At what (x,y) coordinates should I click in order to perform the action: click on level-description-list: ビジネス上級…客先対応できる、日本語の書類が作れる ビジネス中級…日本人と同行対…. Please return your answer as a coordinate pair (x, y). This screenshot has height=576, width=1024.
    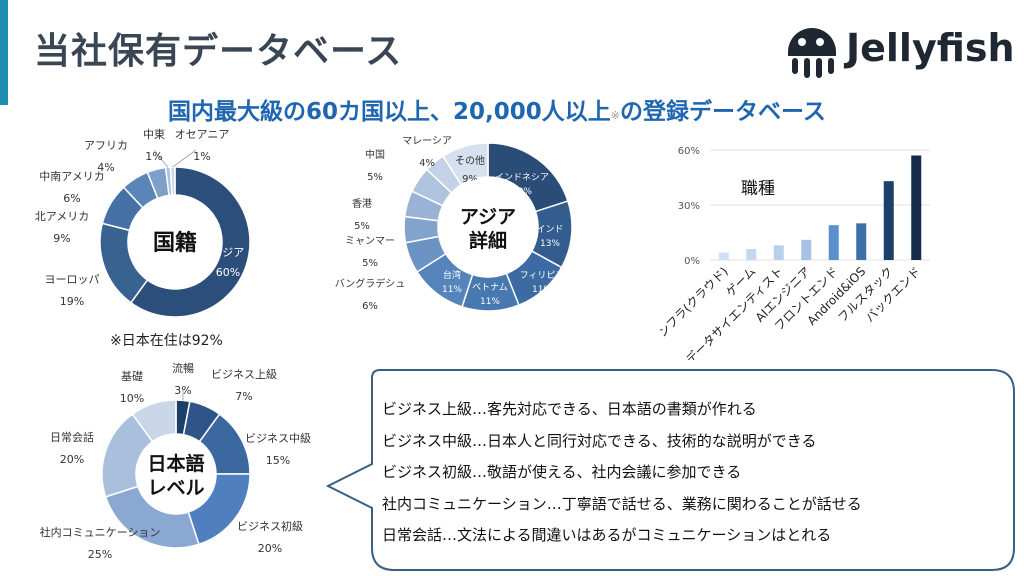
    Looking at the image, I should click on (622, 473).